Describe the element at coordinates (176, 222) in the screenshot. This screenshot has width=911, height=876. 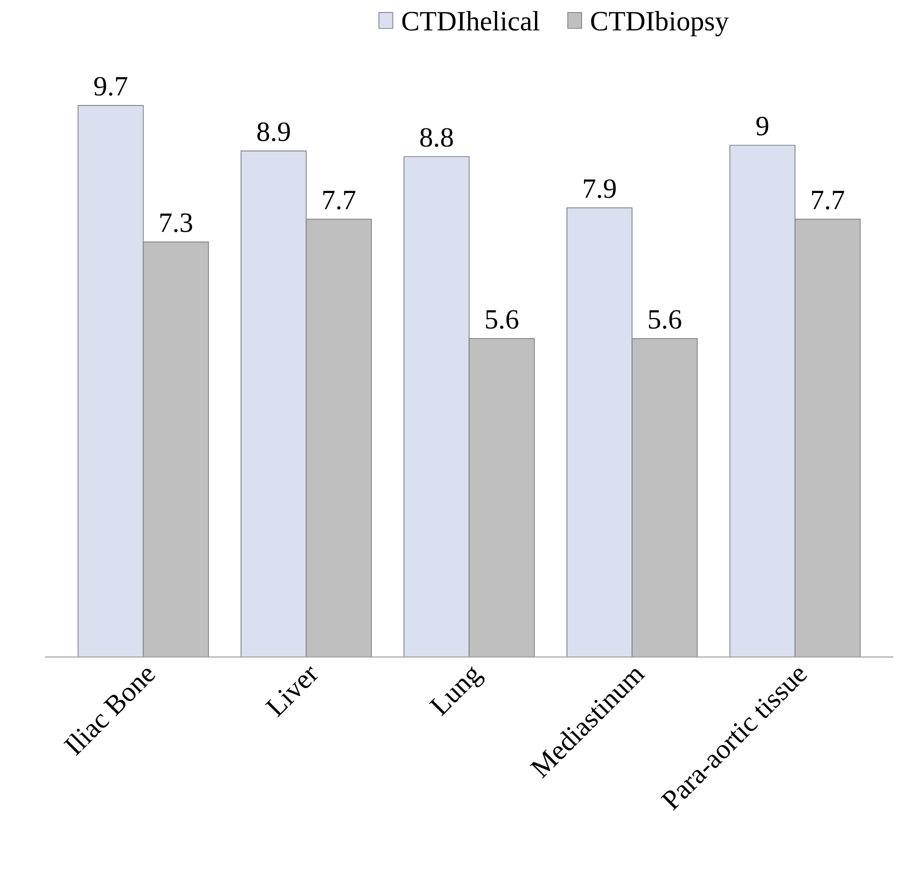
I see `data-label: 7.3` at that location.